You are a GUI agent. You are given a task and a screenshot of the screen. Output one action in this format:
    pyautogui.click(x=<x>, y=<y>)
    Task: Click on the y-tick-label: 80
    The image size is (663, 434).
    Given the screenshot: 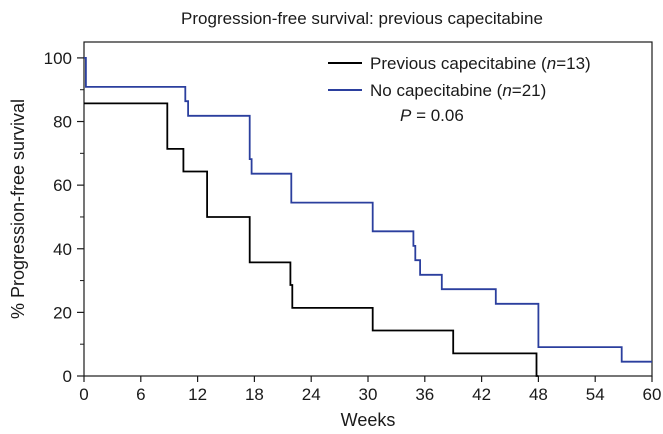 What is the action you would take?
    pyautogui.click(x=62, y=122)
    